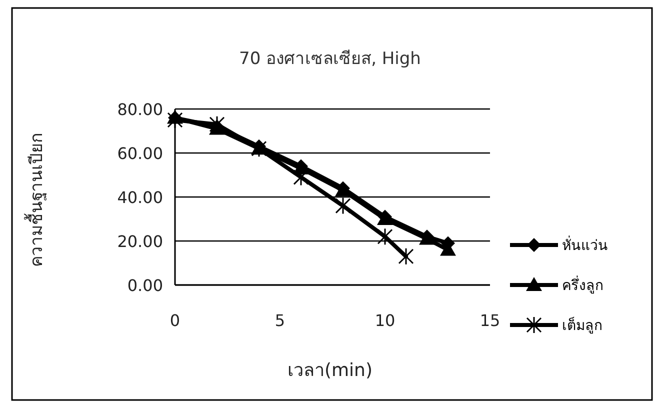  What do you see at coordinates (140, 153) in the screenshot?
I see `y-tick-label: 60.00` at bounding box center [140, 153].